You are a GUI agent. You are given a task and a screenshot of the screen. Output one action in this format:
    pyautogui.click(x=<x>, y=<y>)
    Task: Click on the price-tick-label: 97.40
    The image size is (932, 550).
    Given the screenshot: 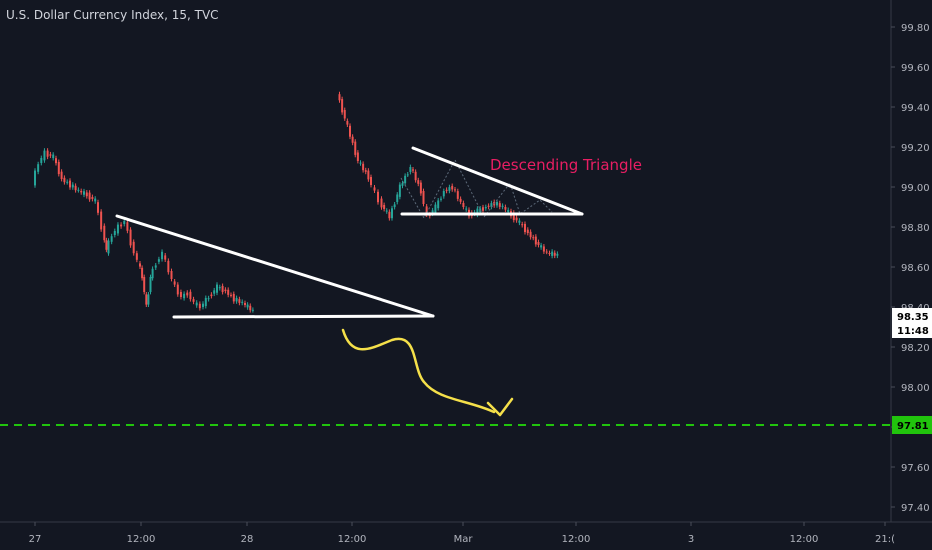 What is the action you would take?
    pyautogui.click(x=915, y=508)
    